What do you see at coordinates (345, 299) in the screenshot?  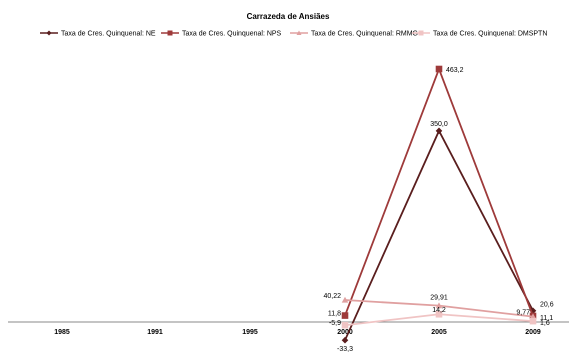 I see `data-point-taxa-de-cres-quinquenal-rmmg-2000` at bounding box center [345, 299].